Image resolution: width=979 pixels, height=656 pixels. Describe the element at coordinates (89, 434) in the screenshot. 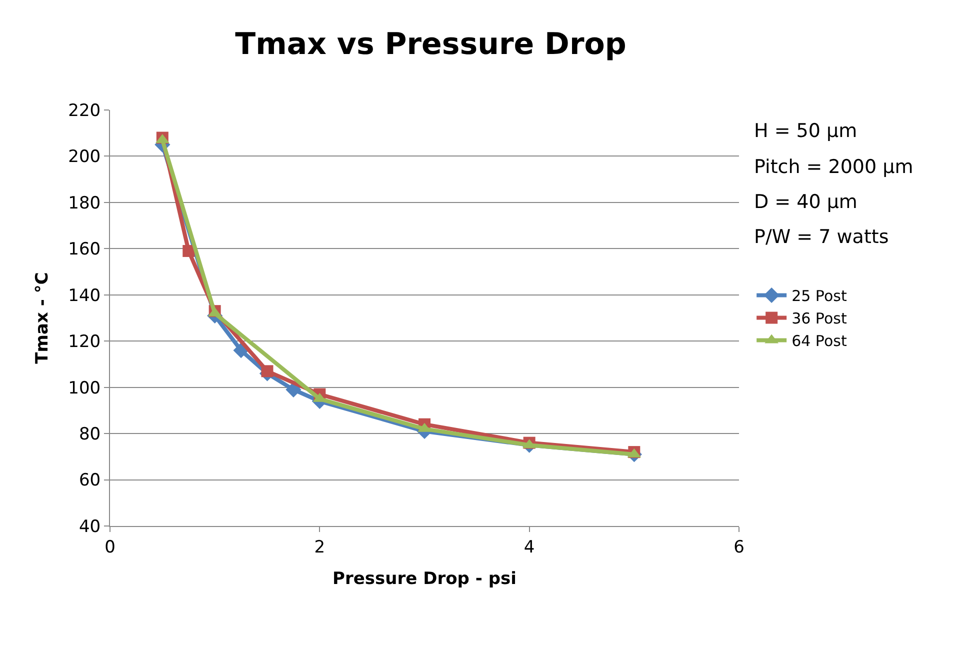

I see `y-tick-label: 80` at that location.